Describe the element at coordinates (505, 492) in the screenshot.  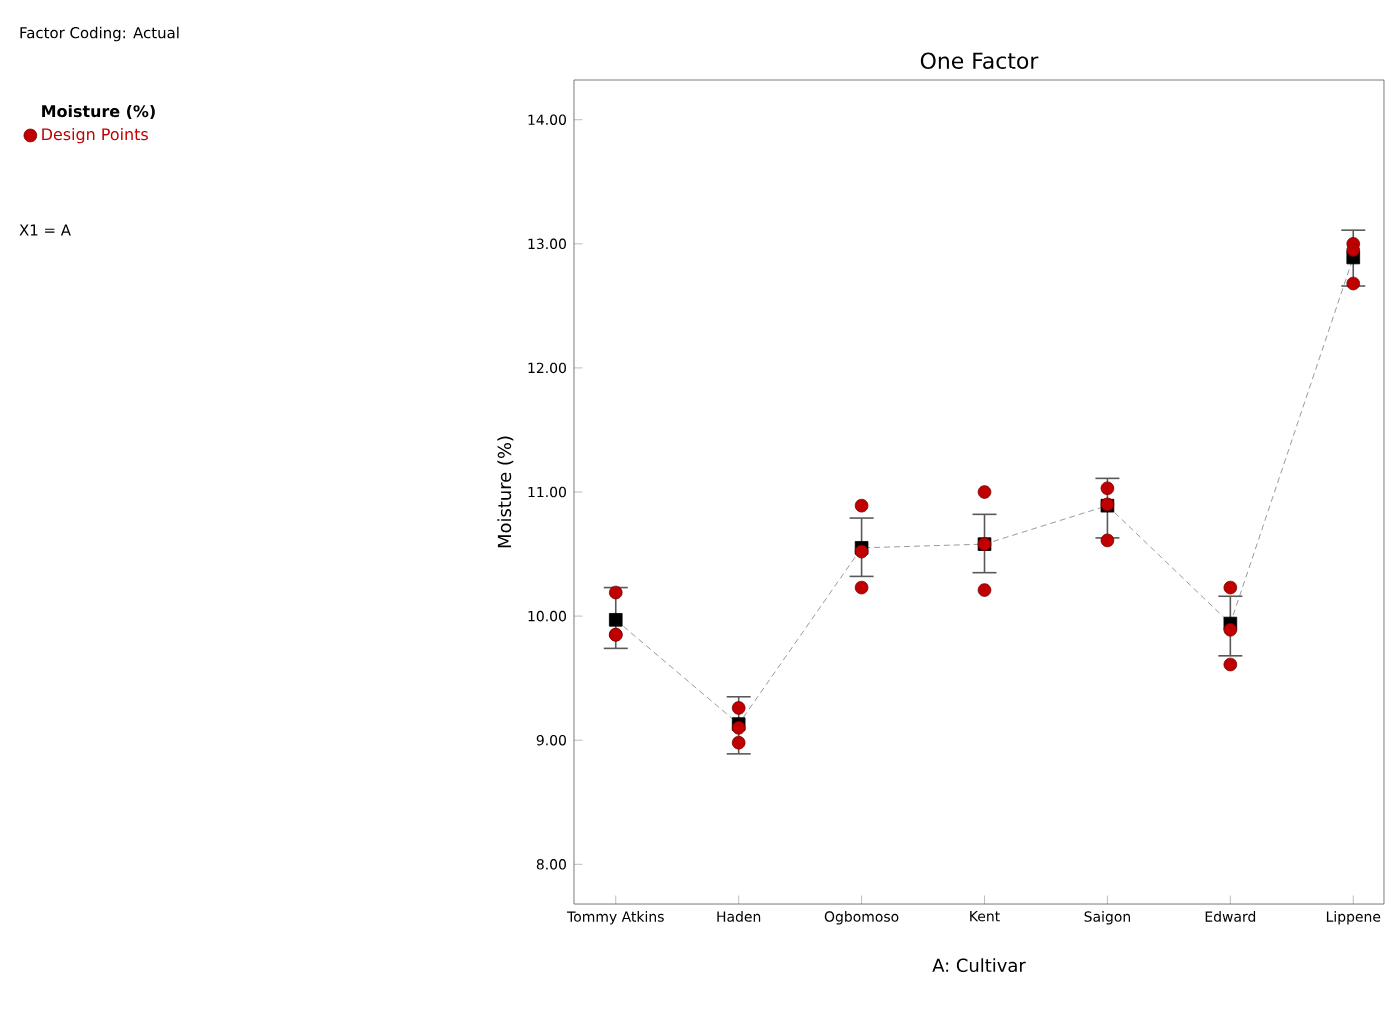
I see `y-axis-title: Moisture (%)` at that location.